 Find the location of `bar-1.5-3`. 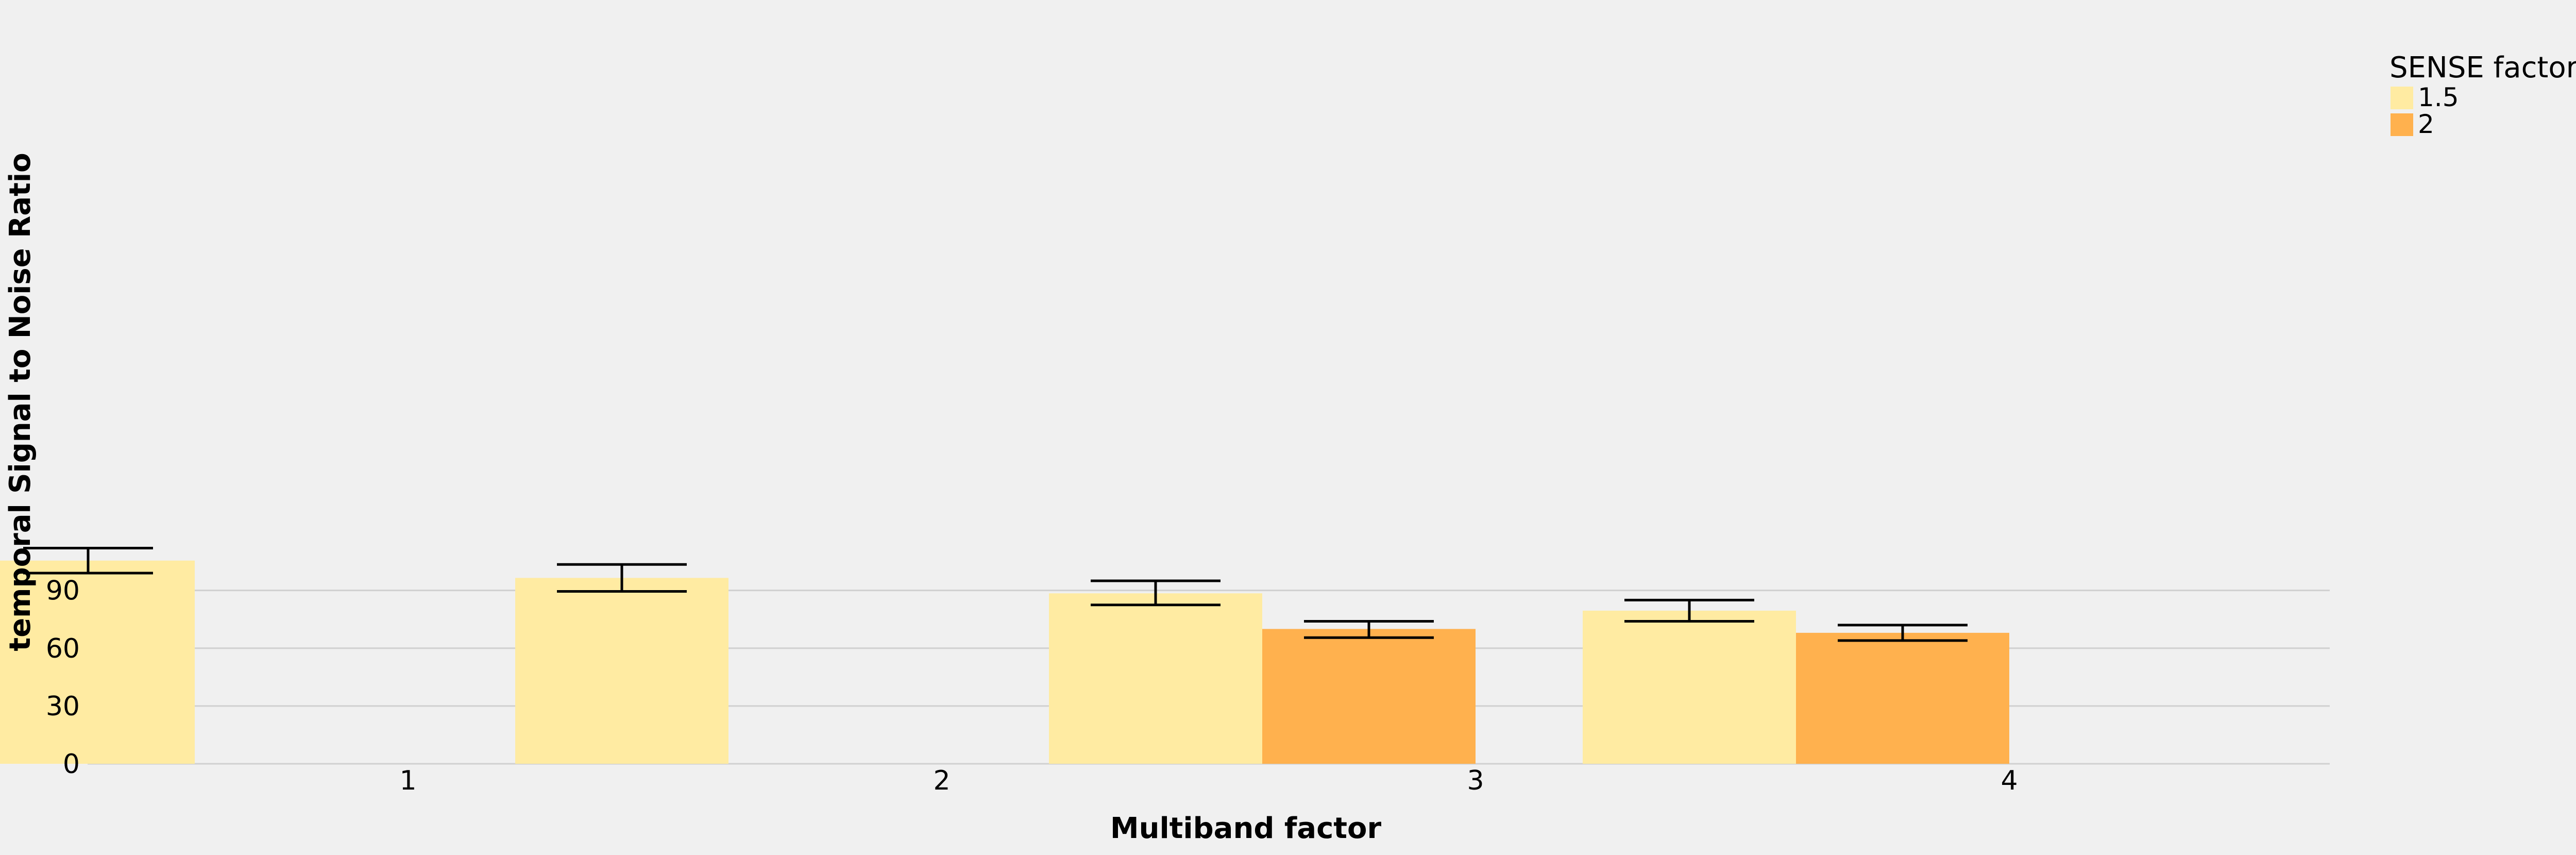

bar-1.5-3 is located at coordinates (1155, 678).